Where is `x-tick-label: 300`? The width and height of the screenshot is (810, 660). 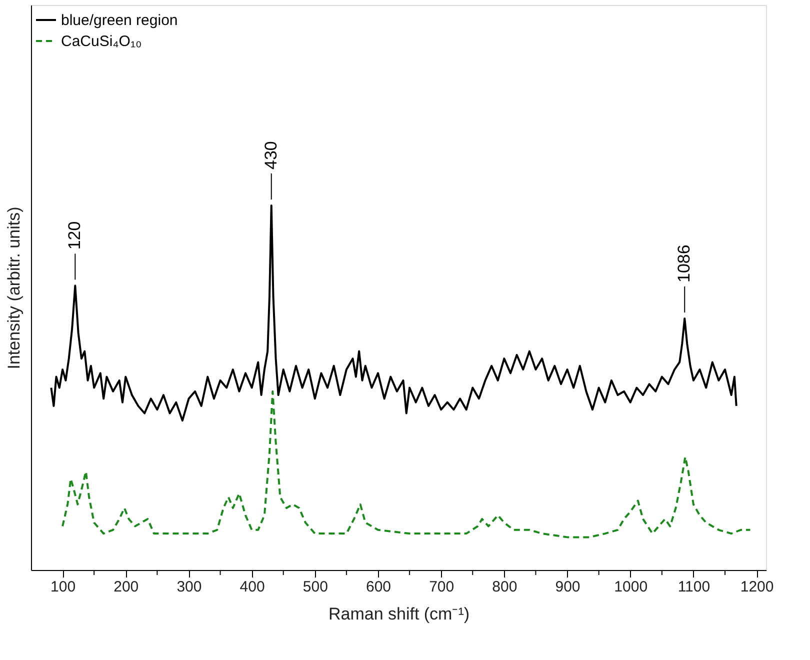 x-tick-label: 300 is located at coordinates (189, 587).